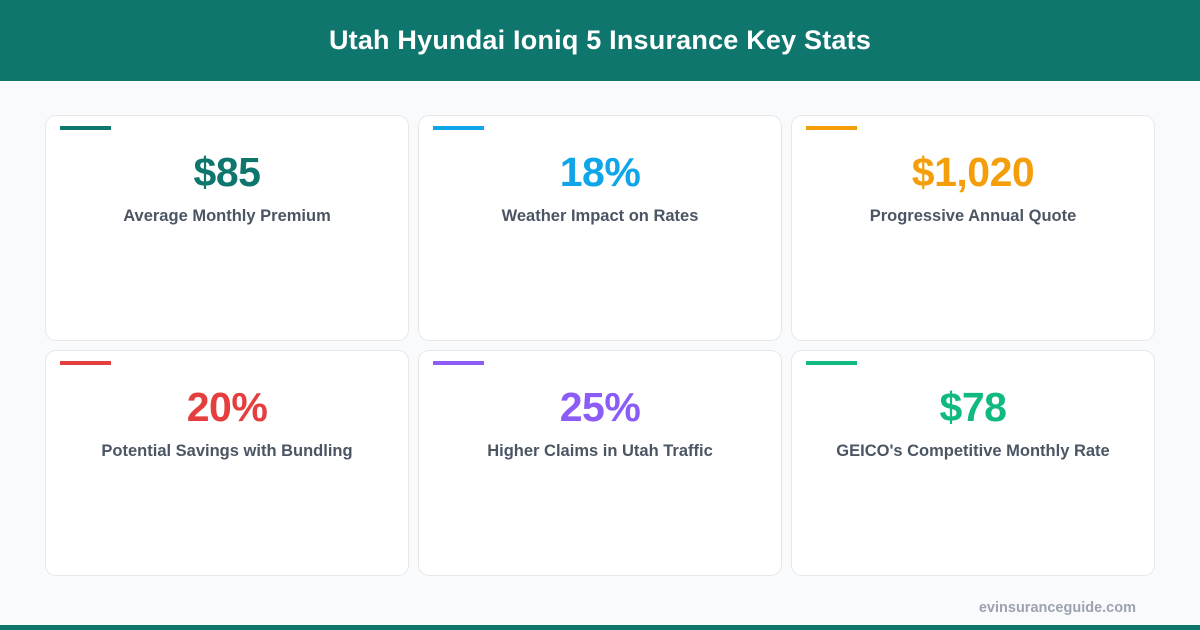 Image resolution: width=1200 pixels, height=630 pixels. What do you see at coordinates (227, 407) in the screenshot?
I see `stat-value: 20%` at bounding box center [227, 407].